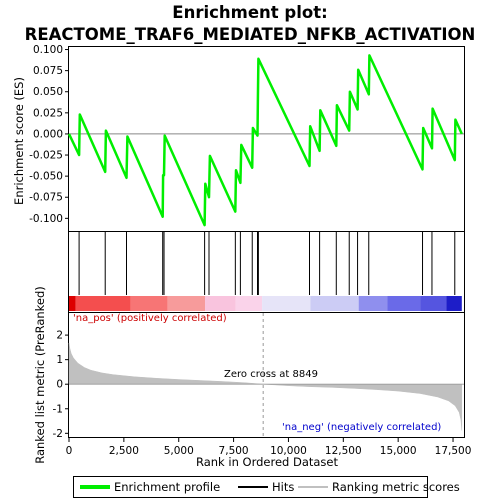 The image size is (500, 500). What do you see at coordinates (396, 487) in the screenshot?
I see `legend-label-ranking-metric: Ranking metric scores` at bounding box center [396, 487].